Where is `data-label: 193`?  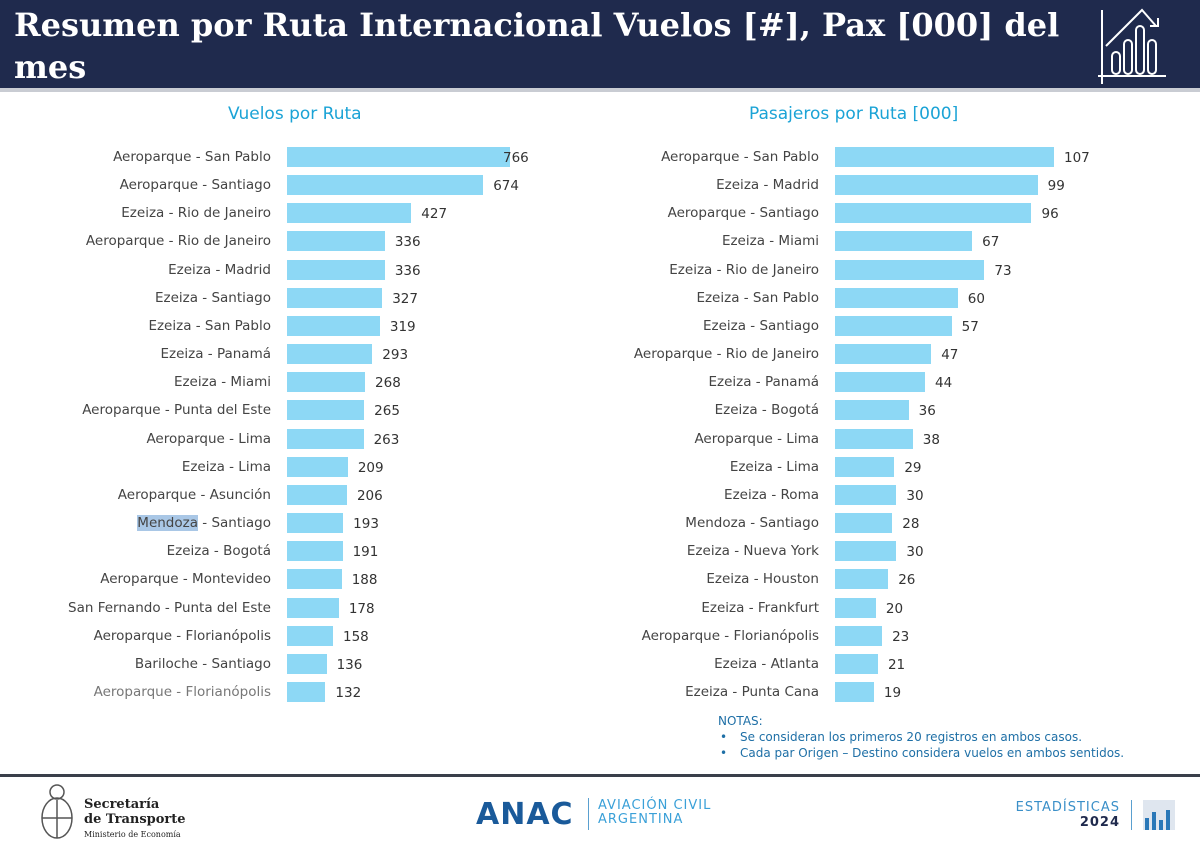 data-label: 193 is located at coordinates (366, 524).